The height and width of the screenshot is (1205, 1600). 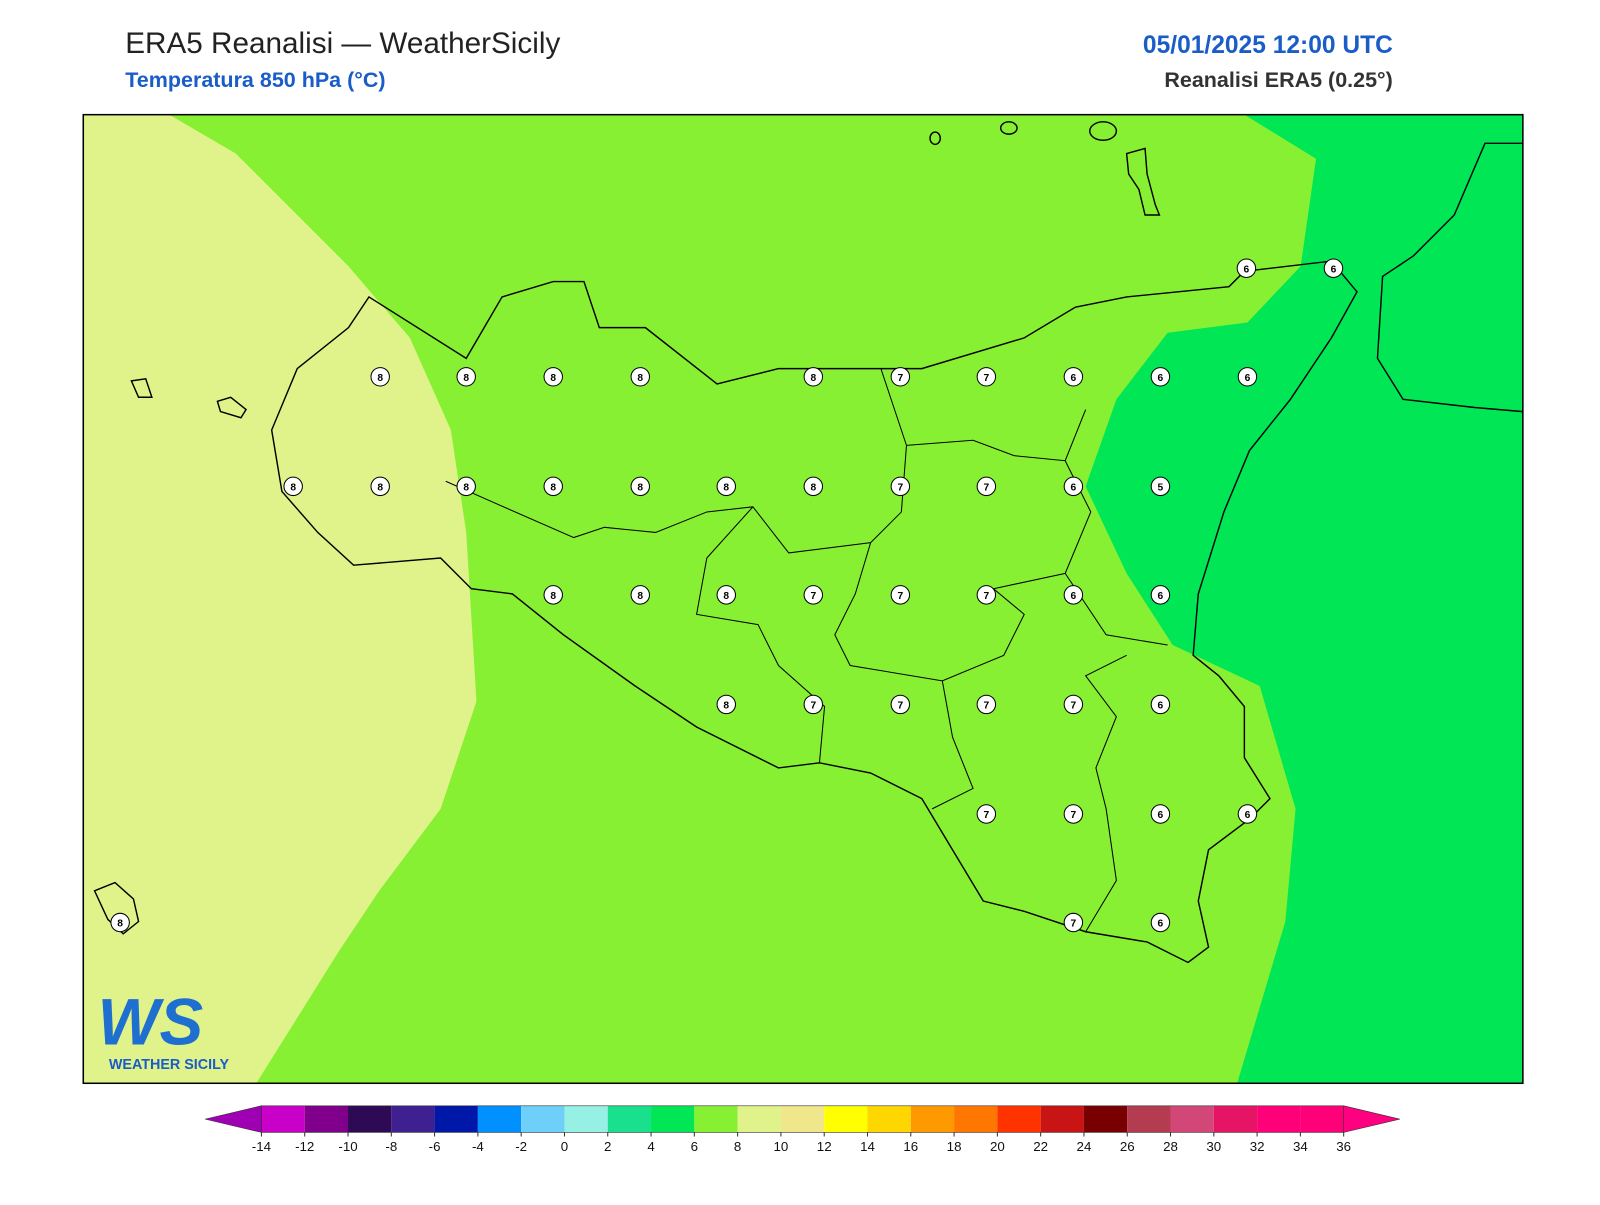 What do you see at coordinates (824, 1146) in the screenshot?
I see `colorbar-tick-label: 12` at bounding box center [824, 1146].